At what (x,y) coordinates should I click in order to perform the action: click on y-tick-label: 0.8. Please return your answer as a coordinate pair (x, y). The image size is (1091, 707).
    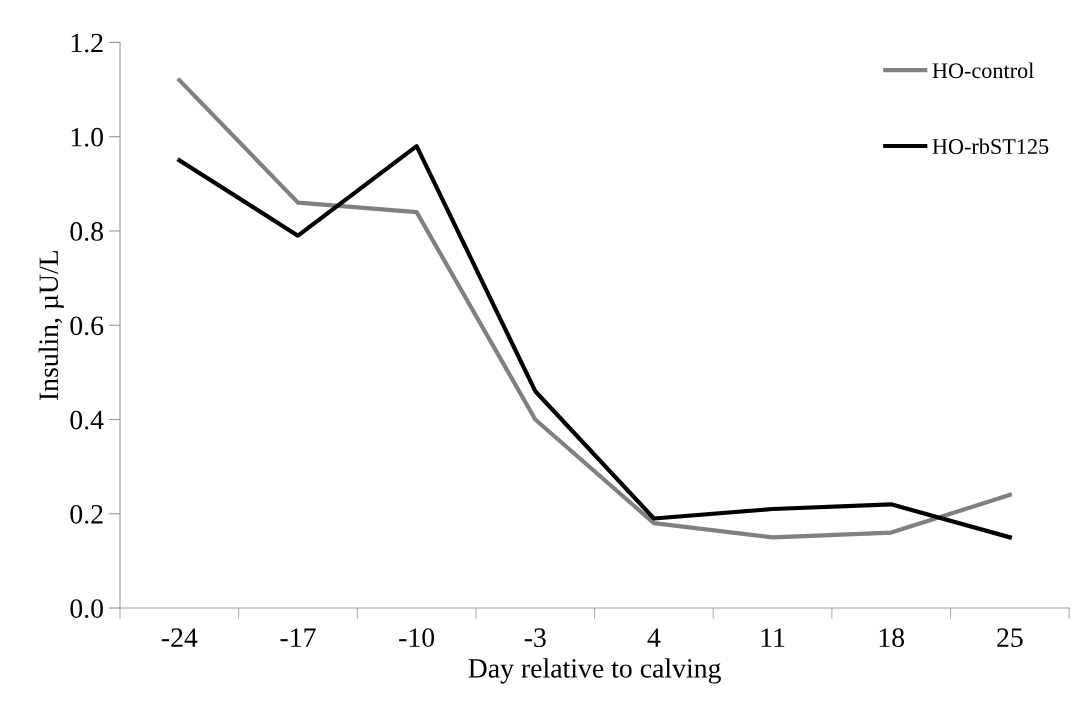
    Looking at the image, I should click on (86, 231).